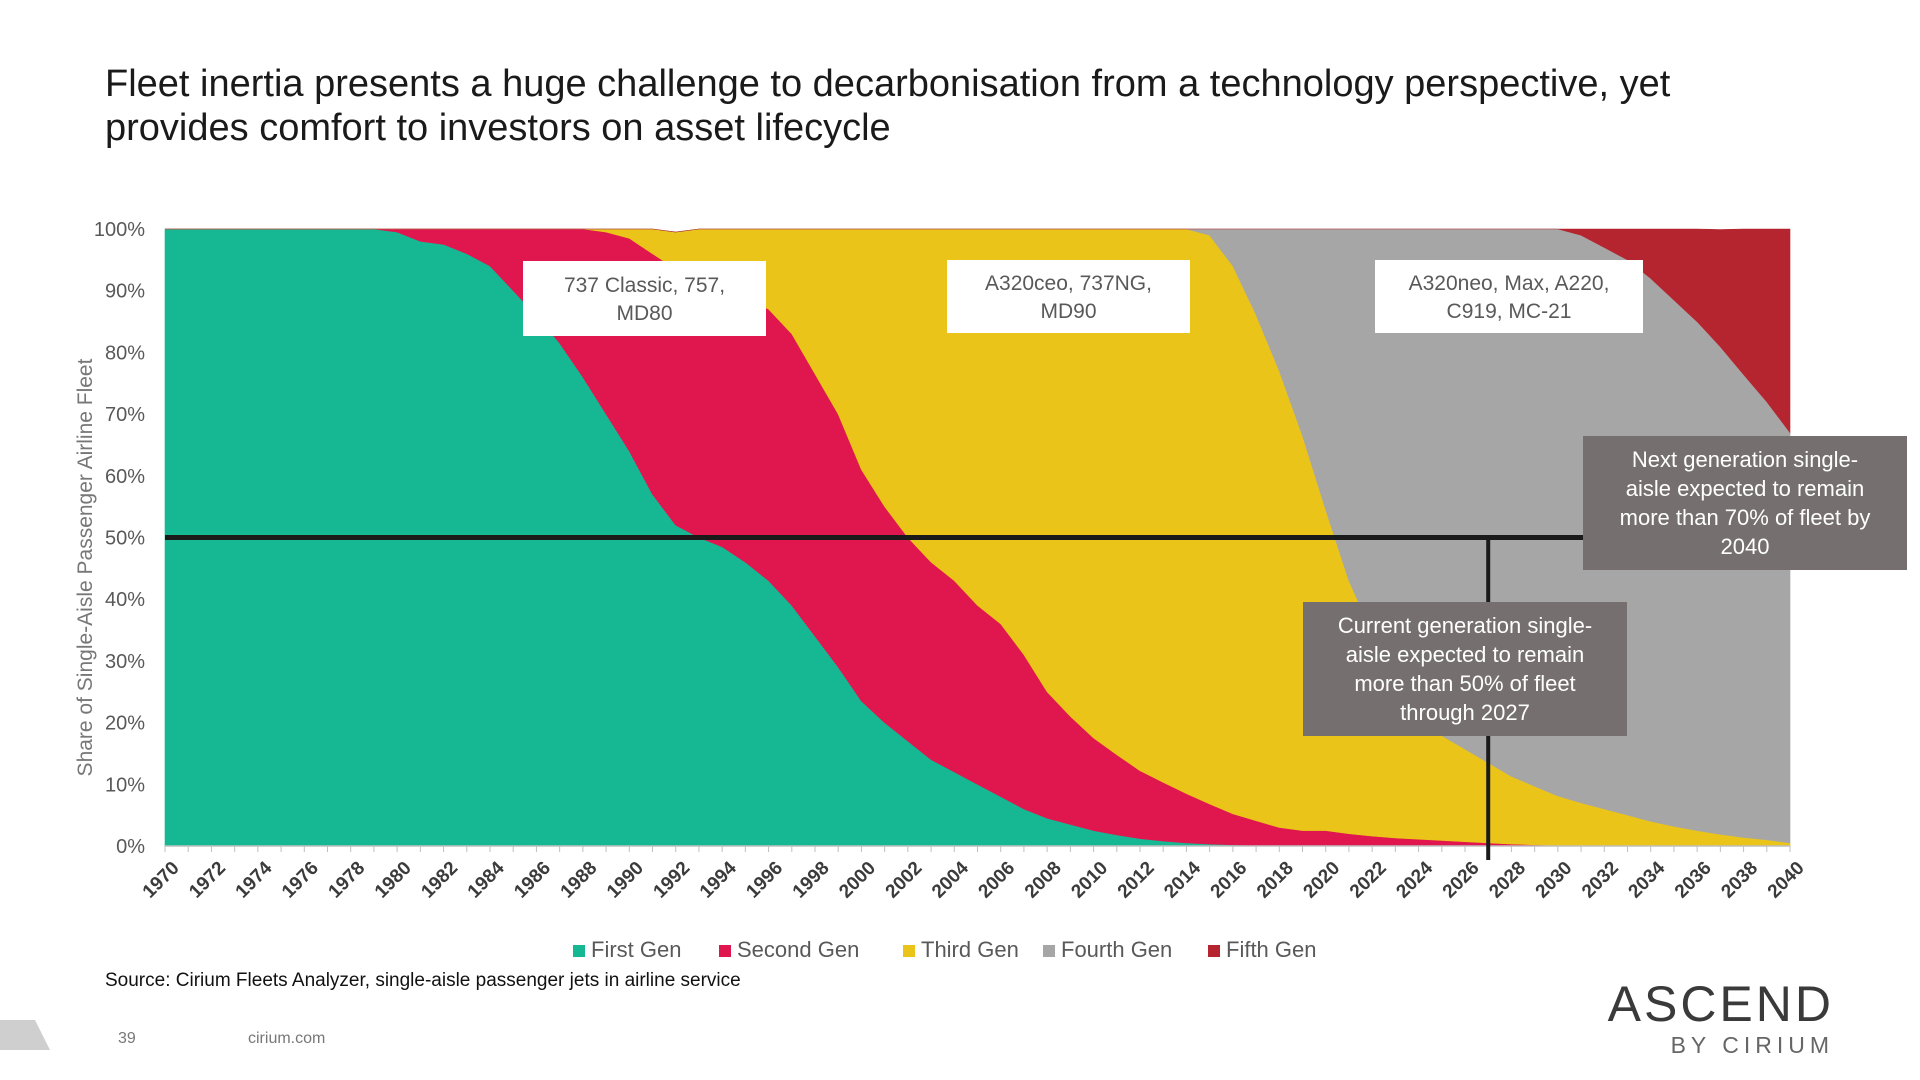 The width and height of the screenshot is (1920, 1080). What do you see at coordinates (672, 880) in the screenshot?
I see `x-tick-label: 1992` at bounding box center [672, 880].